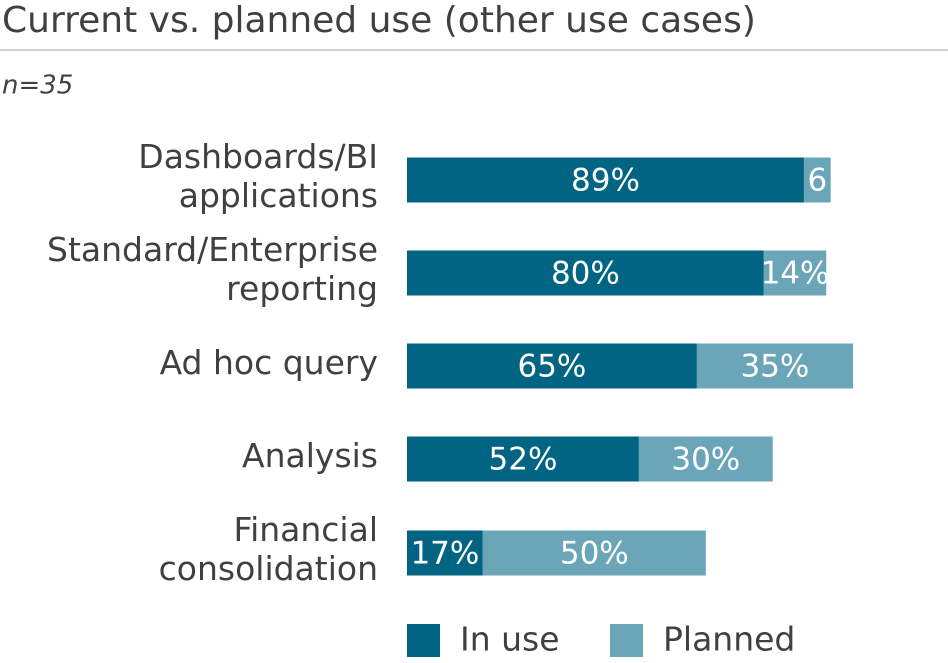 This screenshot has height=663, width=948. I want to click on value-label: 52%, so click(523, 460).